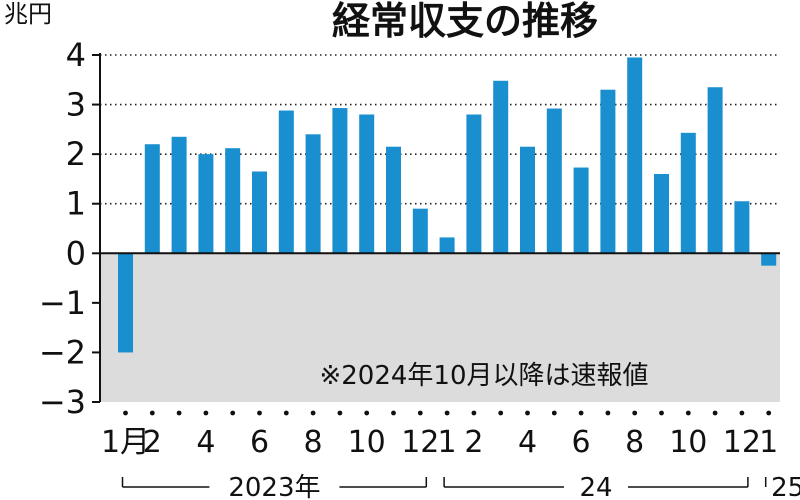 The image size is (800, 500). Describe the element at coordinates (483, 376) in the screenshot. I see `chart-note: ※2024年10月以降は速報値` at that location.